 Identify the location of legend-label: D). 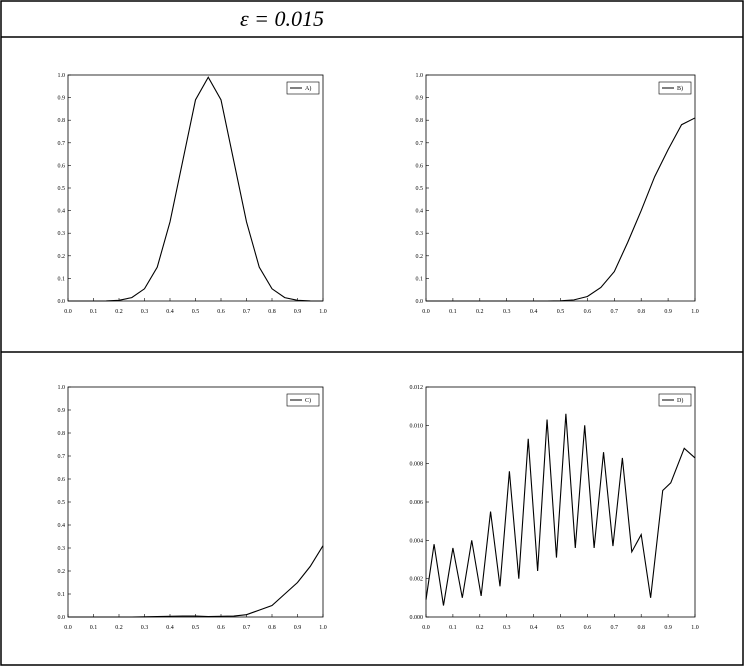
(680, 400).